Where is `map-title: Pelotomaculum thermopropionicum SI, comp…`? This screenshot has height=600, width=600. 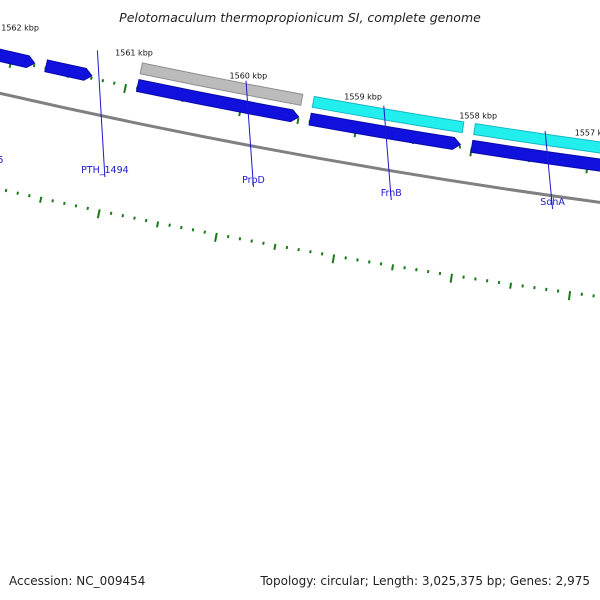
map-title: Pelotomaculum thermopropionicum SI, comp… is located at coordinates (300, 17).